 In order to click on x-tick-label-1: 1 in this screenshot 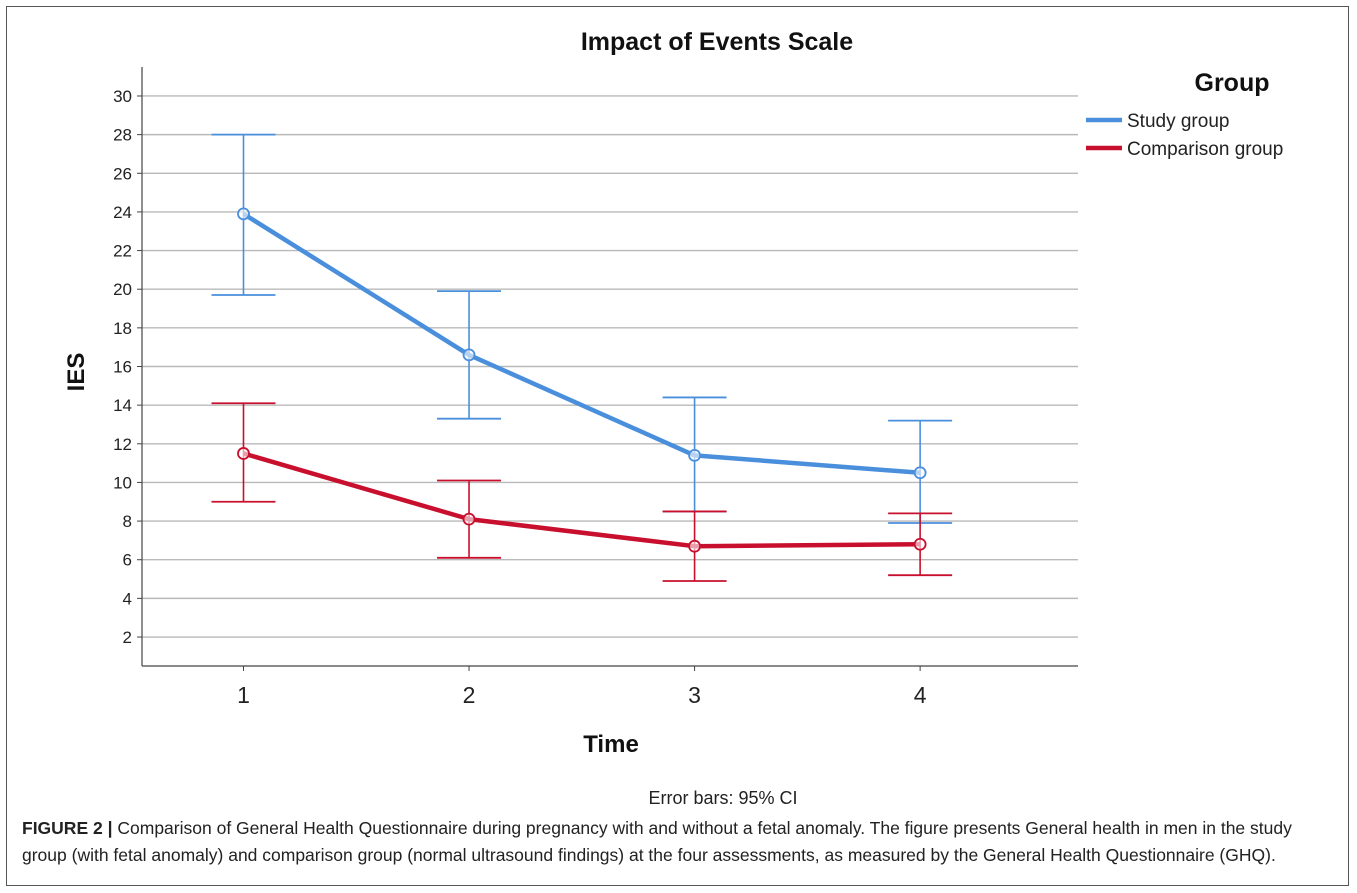, I will do `click(243, 695)`.